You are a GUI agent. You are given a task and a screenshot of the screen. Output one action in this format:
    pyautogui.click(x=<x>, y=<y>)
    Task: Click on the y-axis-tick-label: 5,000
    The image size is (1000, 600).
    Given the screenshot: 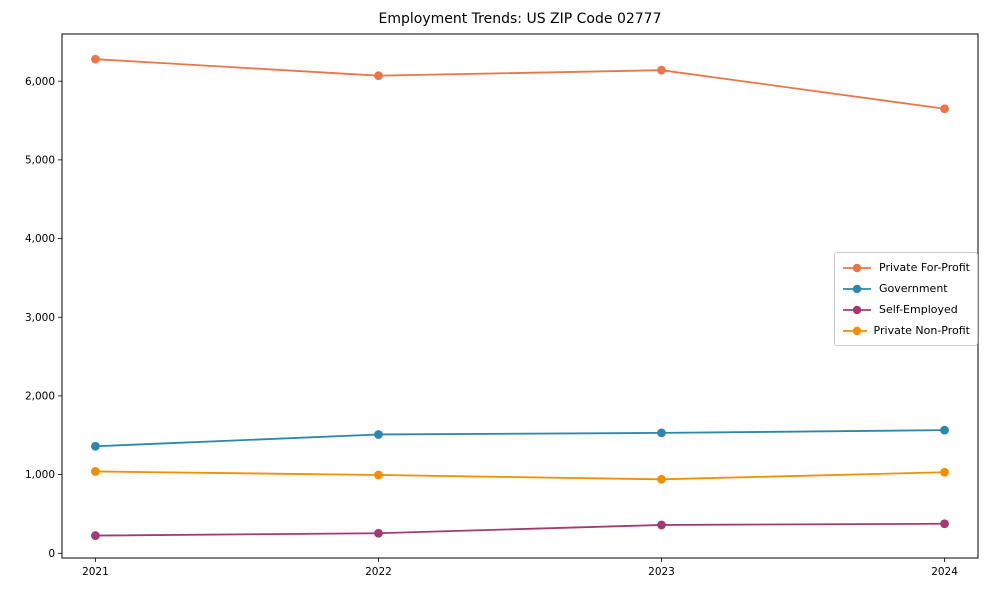 What is the action you would take?
    pyautogui.click(x=40, y=160)
    